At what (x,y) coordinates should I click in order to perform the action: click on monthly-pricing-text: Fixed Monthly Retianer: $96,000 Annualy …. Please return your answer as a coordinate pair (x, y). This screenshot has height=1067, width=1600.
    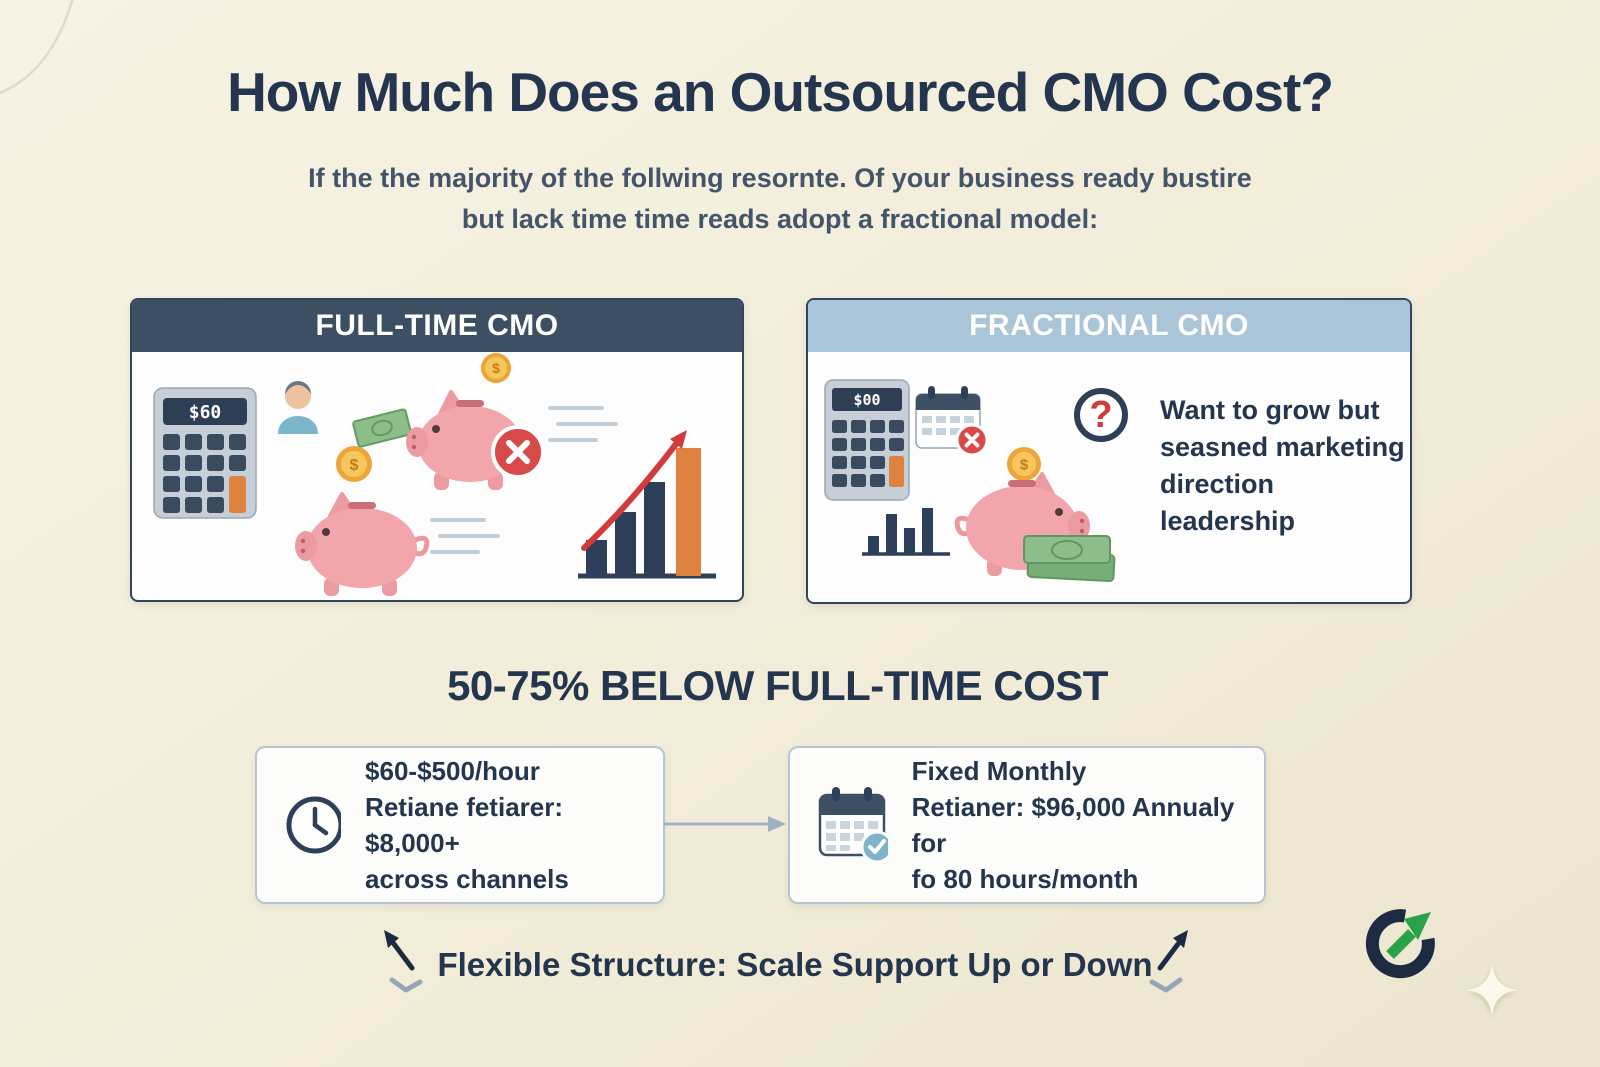
    Looking at the image, I should click on (1075, 825).